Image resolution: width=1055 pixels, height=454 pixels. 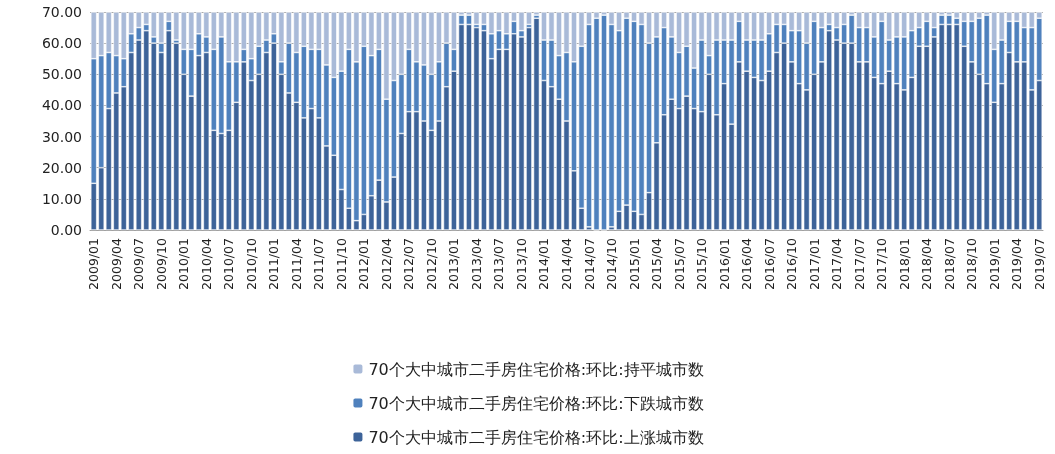 I want to click on x-tick-label: 2012/07, so click(x=409, y=264).